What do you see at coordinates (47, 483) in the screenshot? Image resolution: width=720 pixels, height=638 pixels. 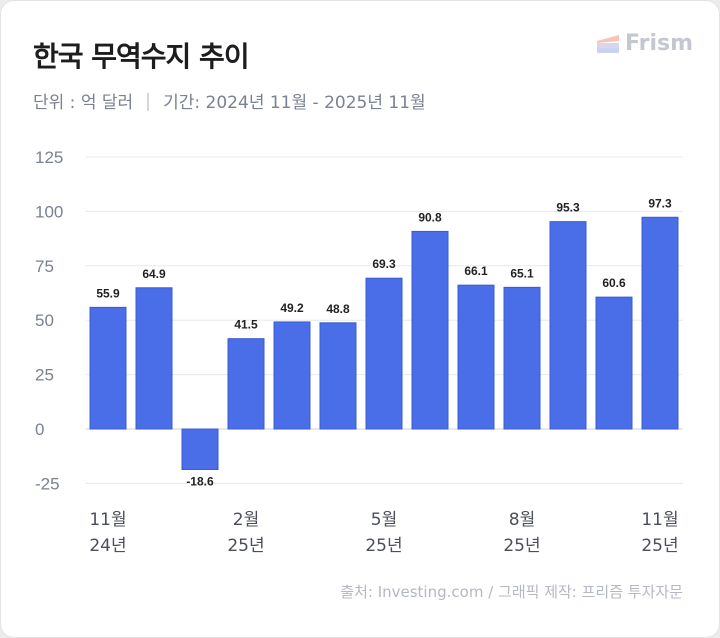 I see `y-tick-label: -25` at bounding box center [47, 483].